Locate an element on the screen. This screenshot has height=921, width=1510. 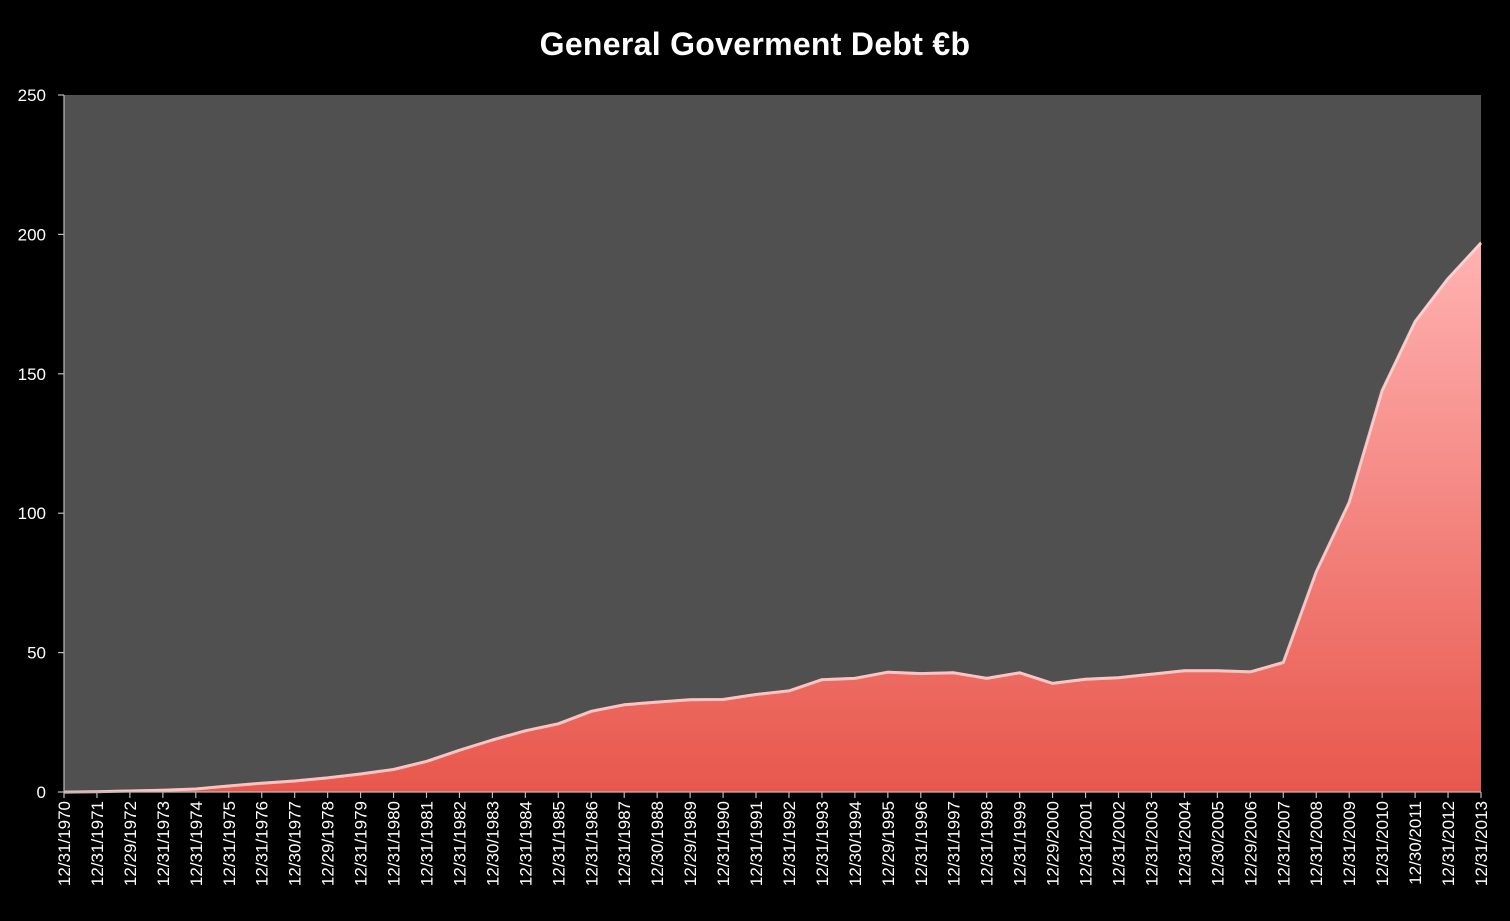
chart-title: General Goverment Debt €b is located at coordinates (755, 44).